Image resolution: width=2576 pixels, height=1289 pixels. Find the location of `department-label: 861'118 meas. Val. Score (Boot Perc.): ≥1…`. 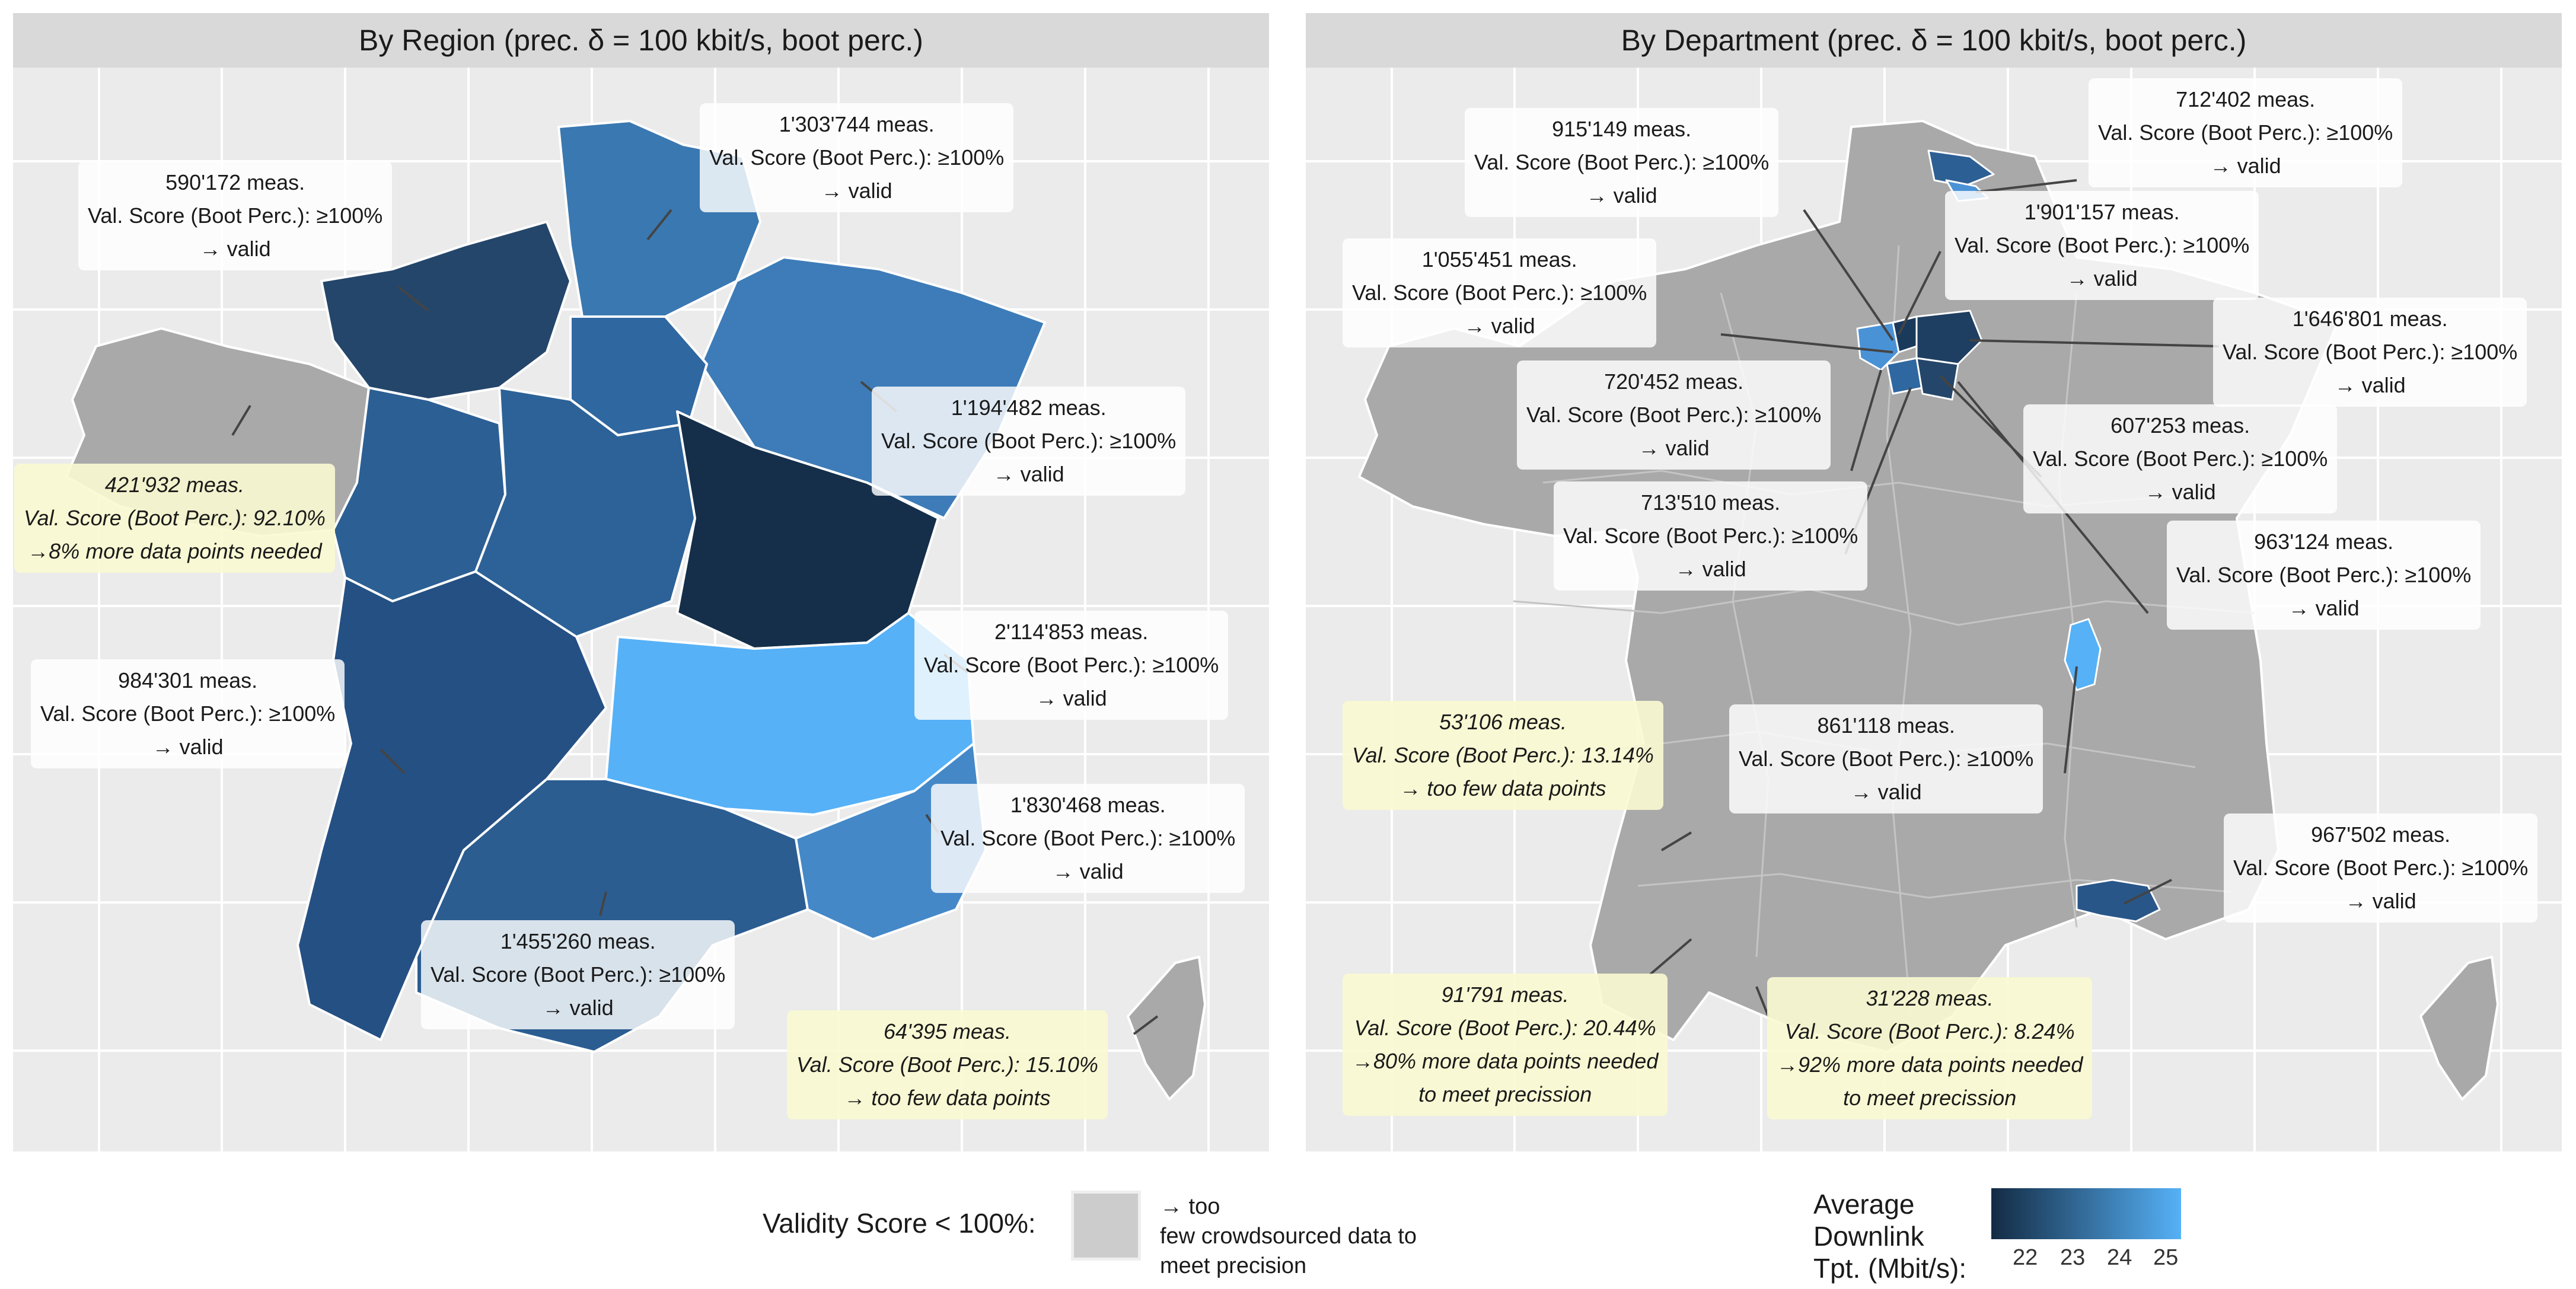

department-label: 861'118 meas. Val. Score (Boot Perc.): ≥1… is located at coordinates (1886, 758).